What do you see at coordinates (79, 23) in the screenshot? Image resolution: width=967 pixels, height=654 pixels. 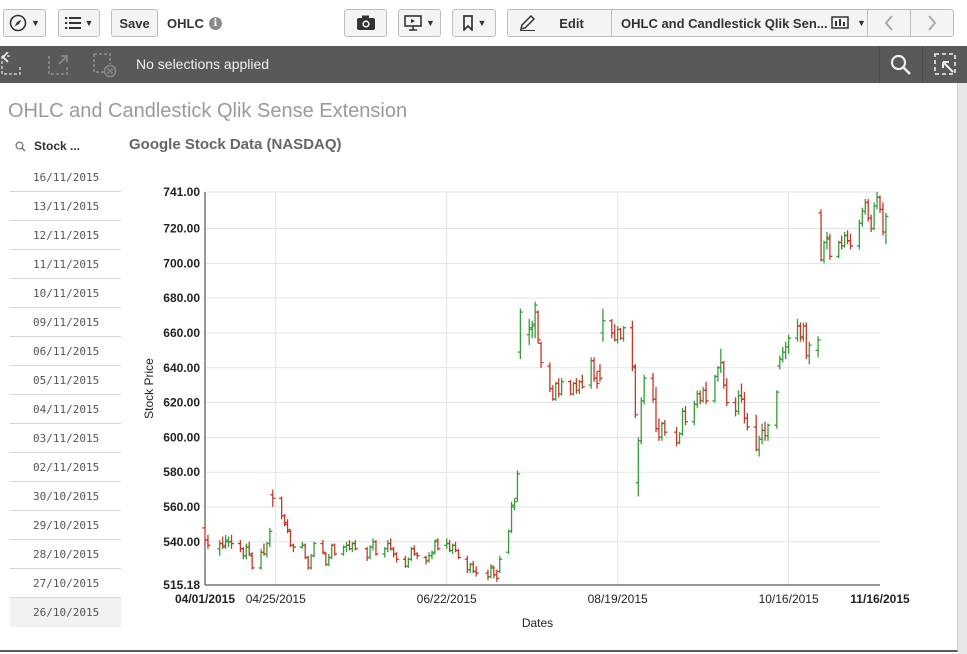 I see `global-menu-button: ▼` at bounding box center [79, 23].